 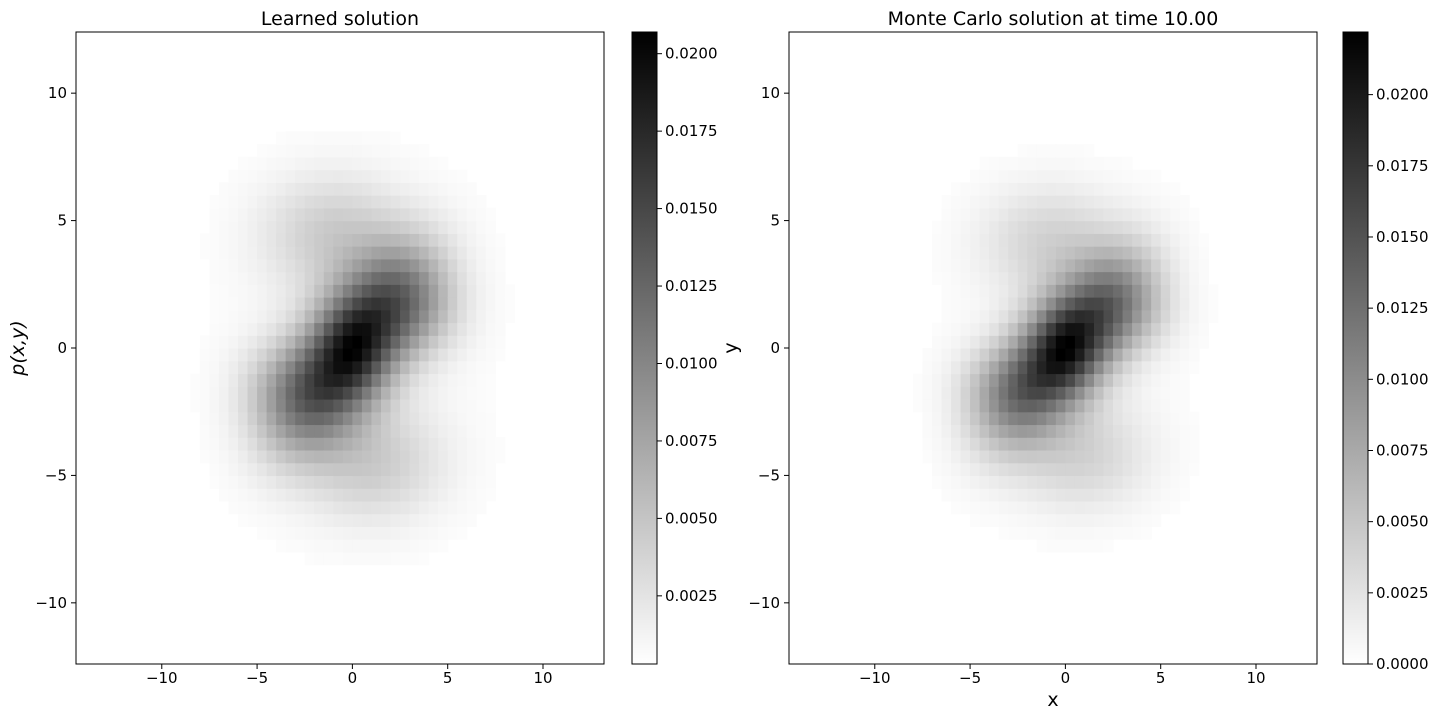 What do you see at coordinates (1065, 348) in the screenshot?
I see `heatmap-cells` at bounding box center [1065, 348].